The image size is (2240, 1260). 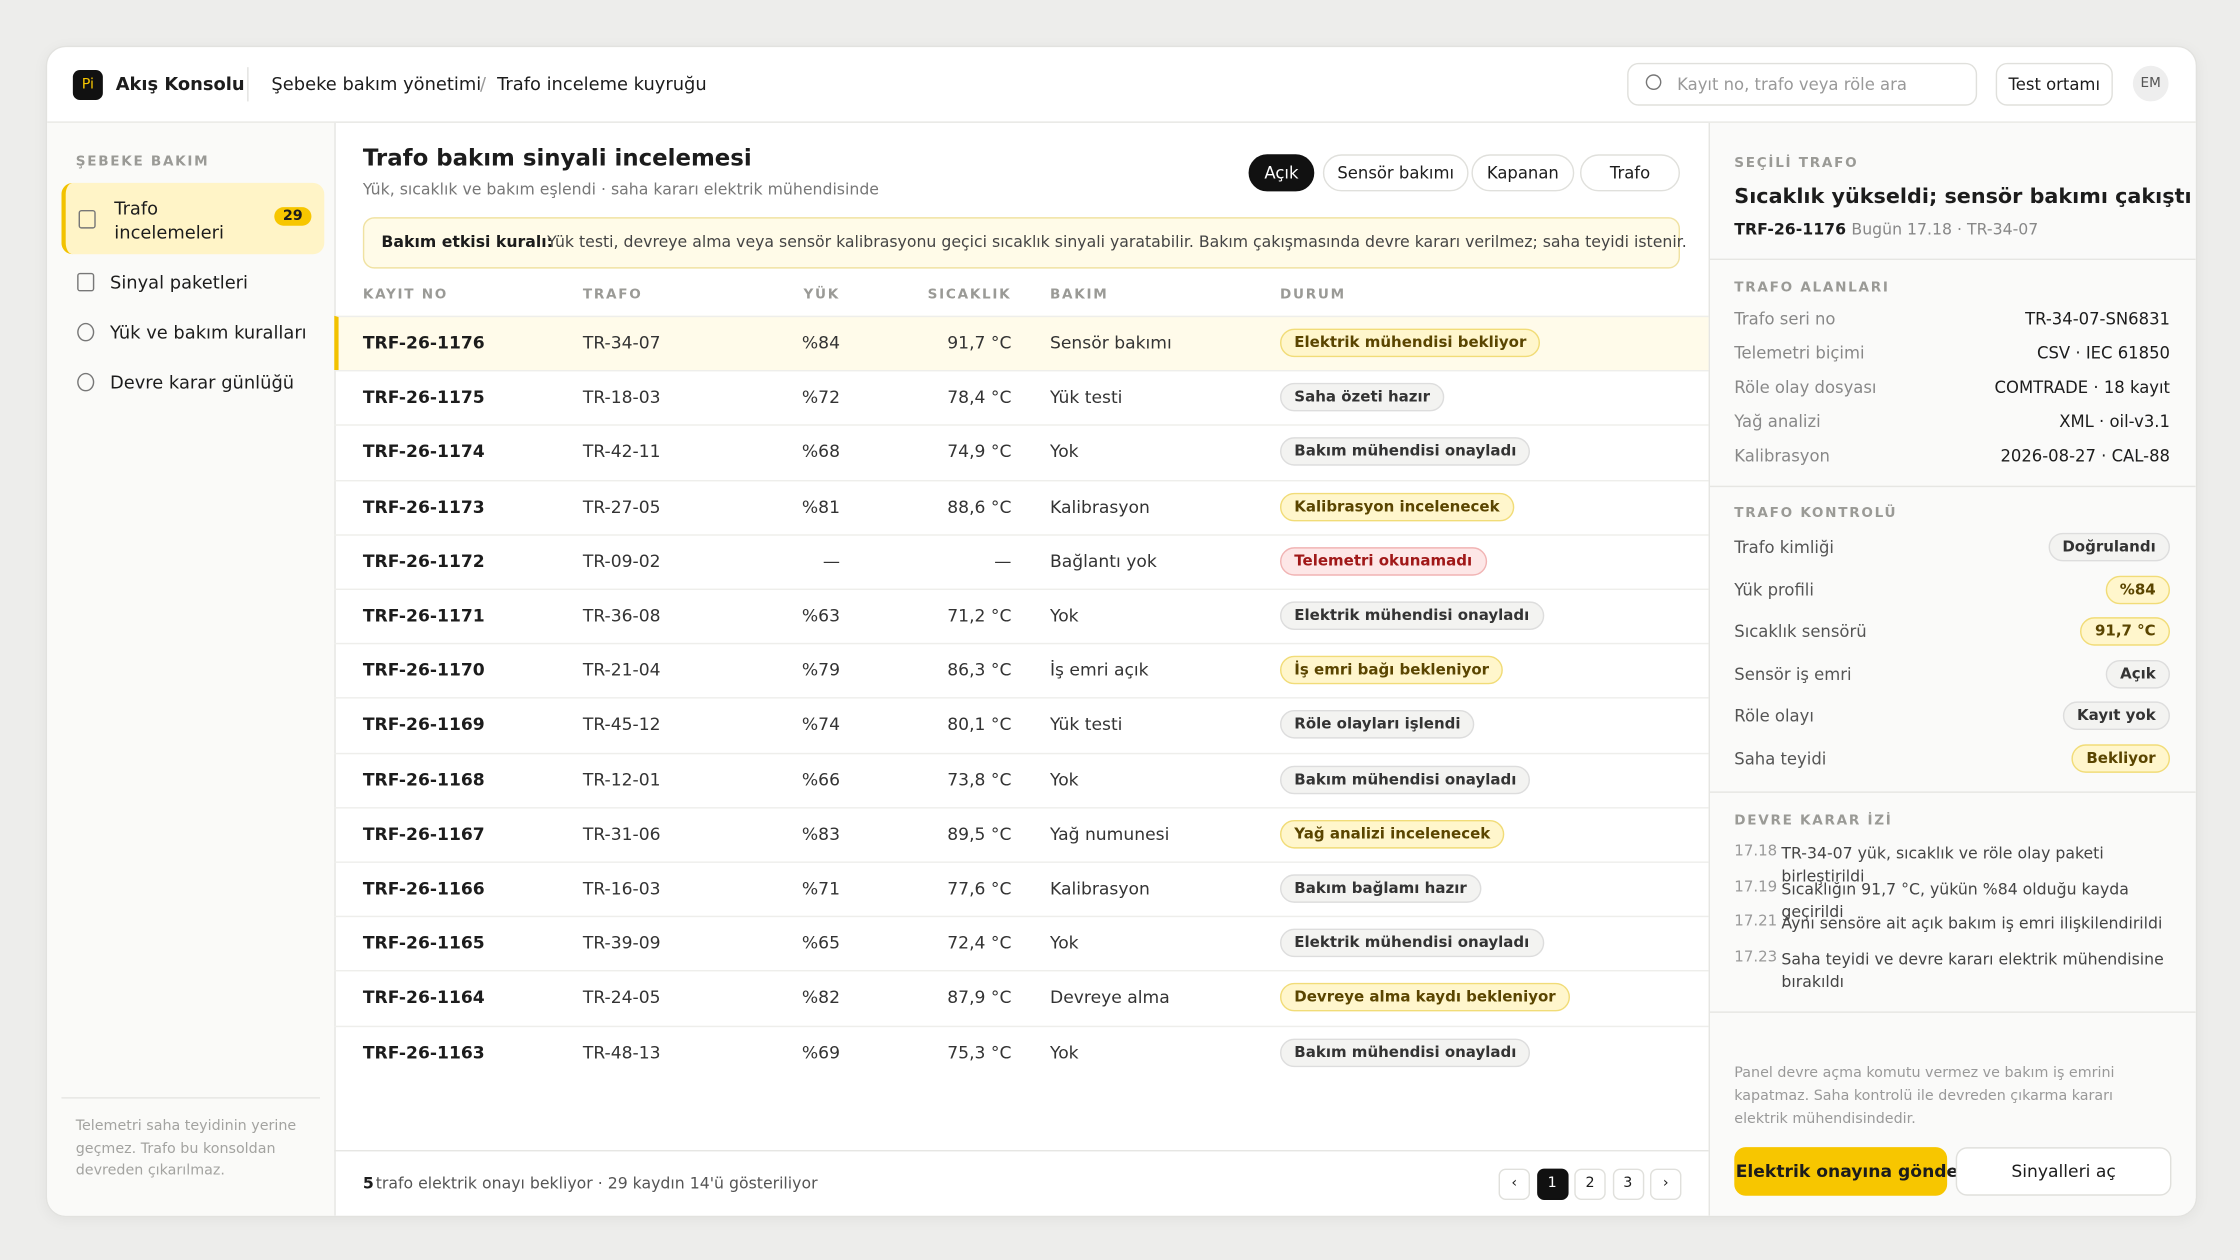 What do you see at coordinates (483, 83) in the screenshot?
I see `breadcrumb-sep: /` at bounding box center [483, 83].